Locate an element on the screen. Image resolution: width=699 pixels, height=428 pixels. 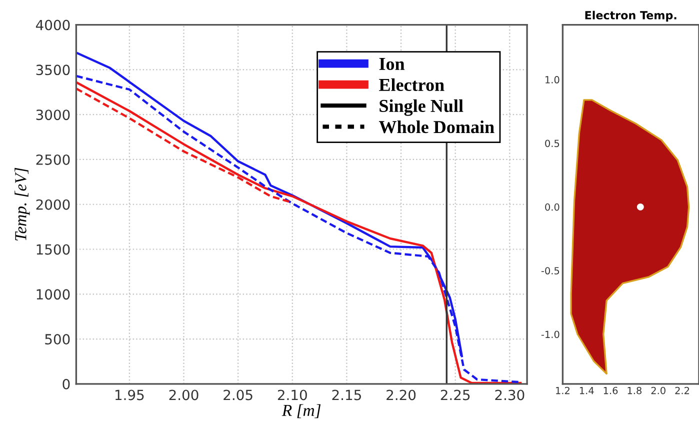
x-tick-label: 2.00 is located at coordinates (183, 395).